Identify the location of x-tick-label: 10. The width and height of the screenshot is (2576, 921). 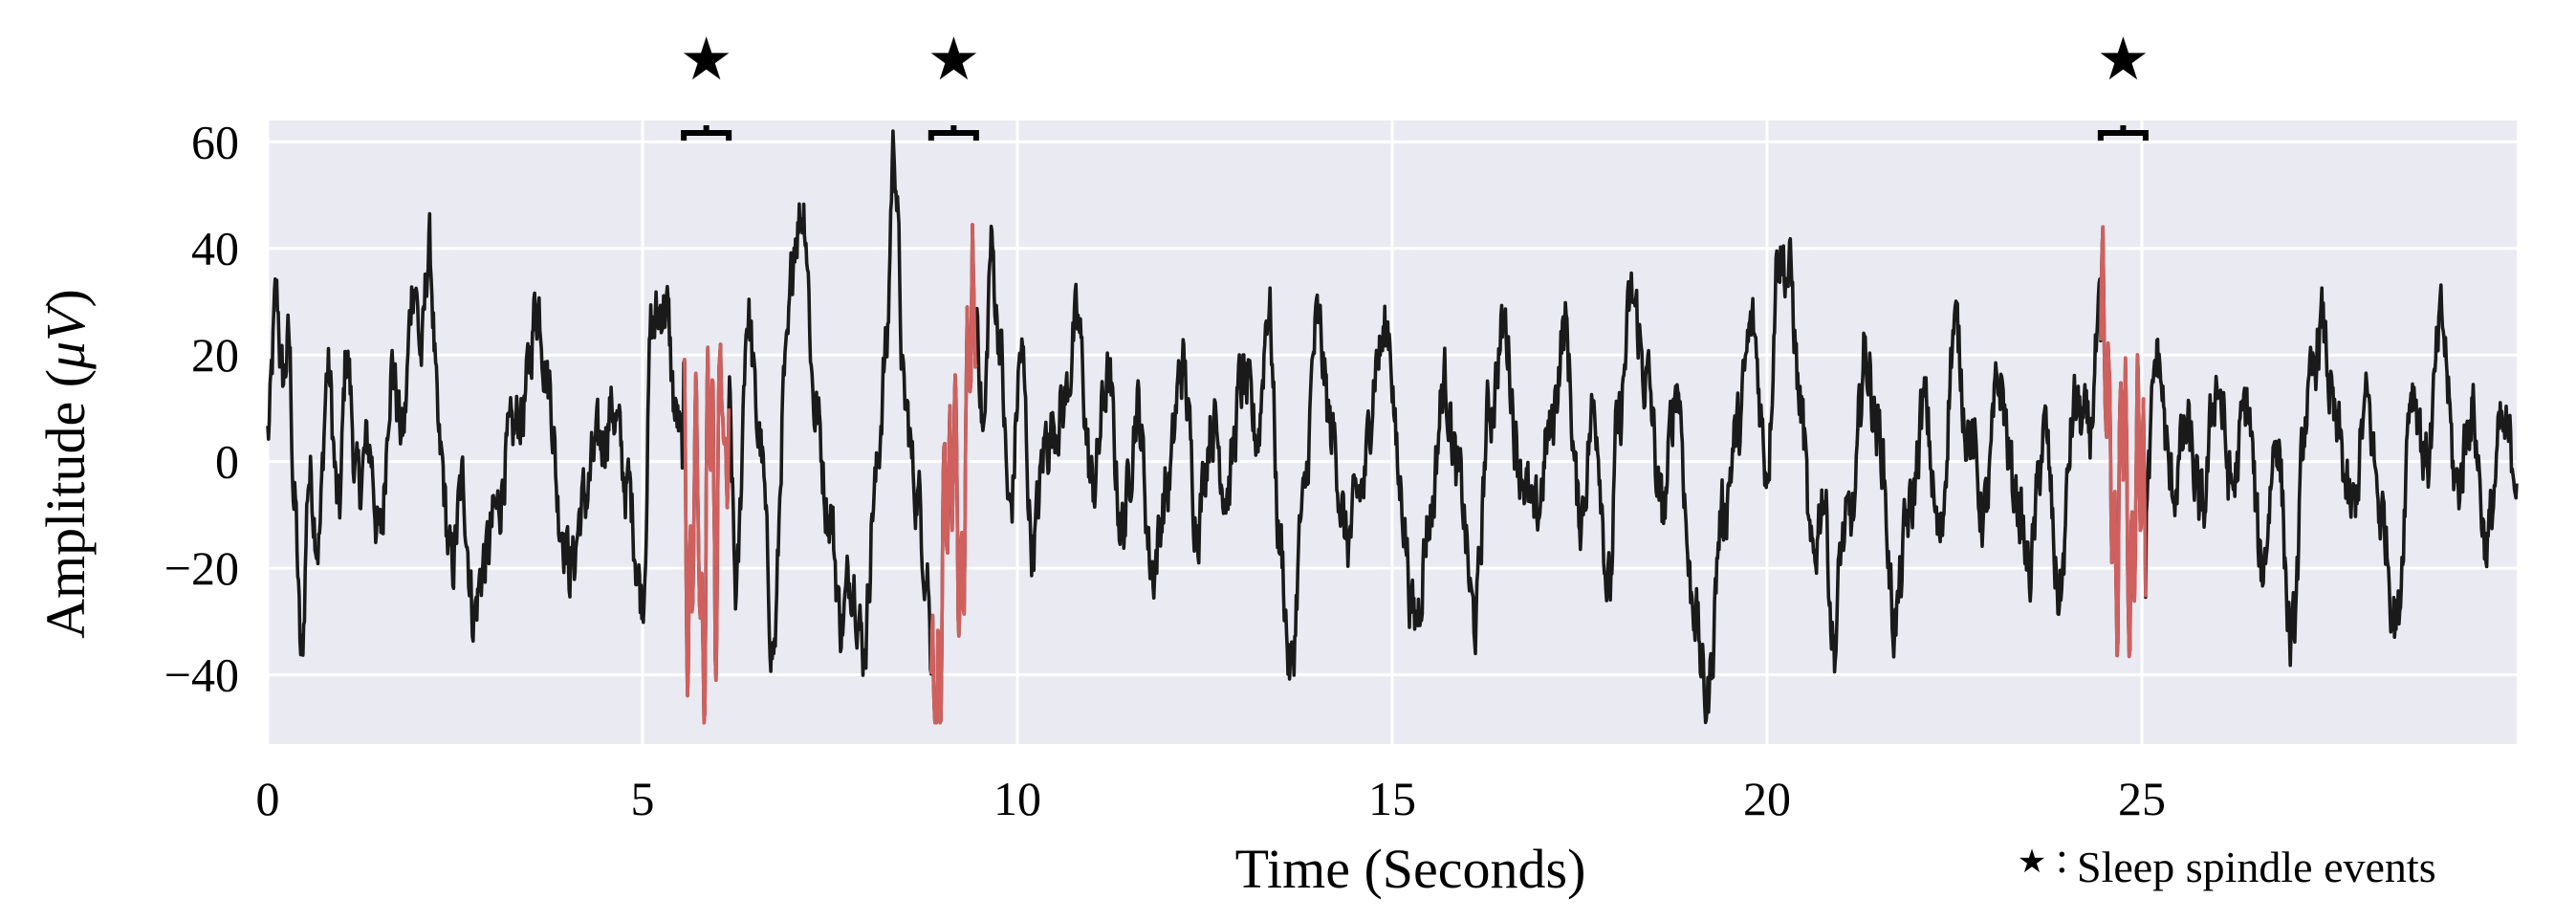
(1017, 798).